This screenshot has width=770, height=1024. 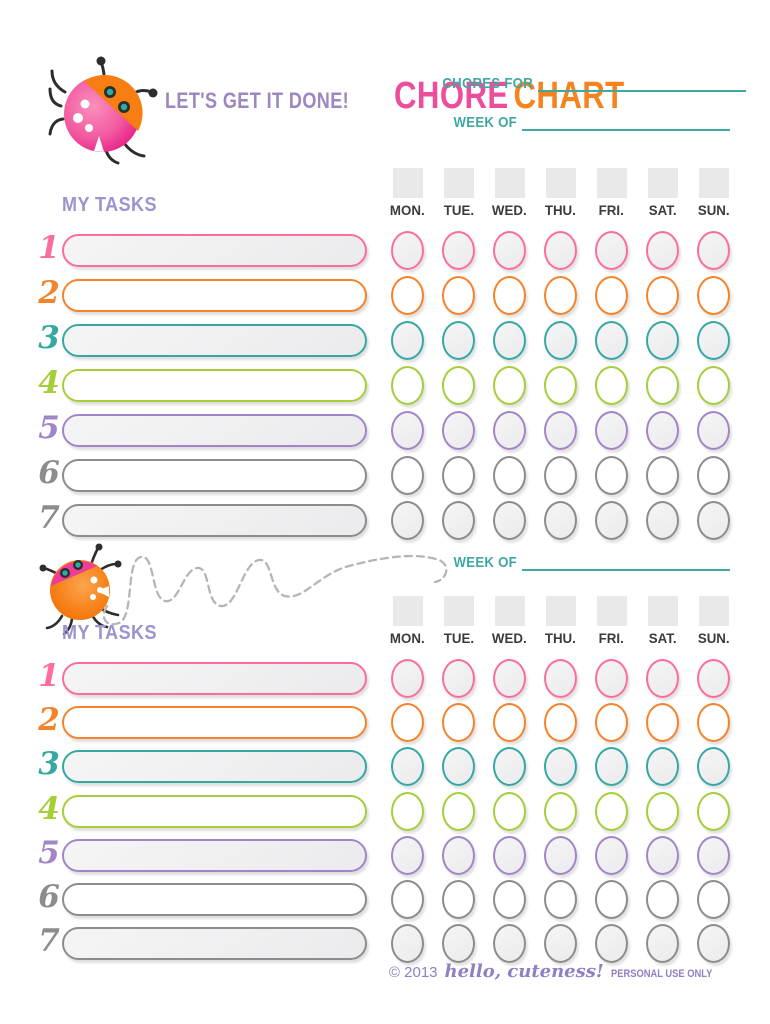 I want to click on chores-for-line, so click(x=642, y=83).